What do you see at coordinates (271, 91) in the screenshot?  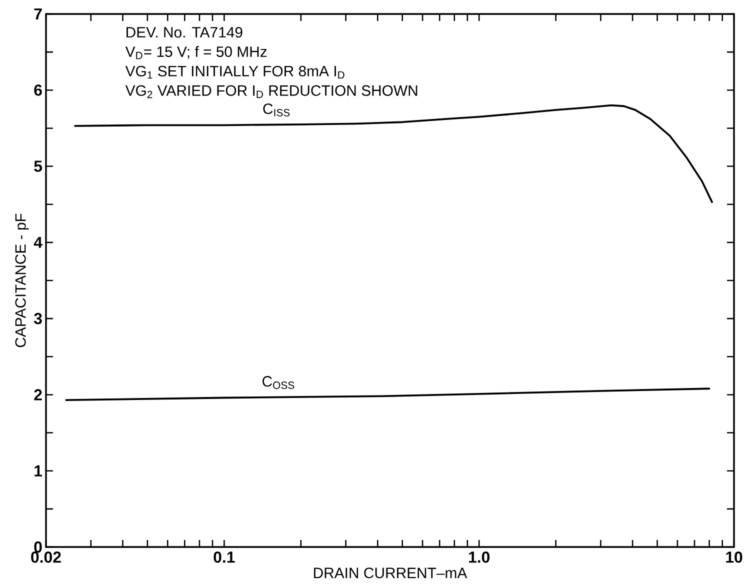 I see `annotation: VG$_{2}$ VARIED FOR I$_{D}$ REDUCTION SHOWN` at bounding box center [271, 91].